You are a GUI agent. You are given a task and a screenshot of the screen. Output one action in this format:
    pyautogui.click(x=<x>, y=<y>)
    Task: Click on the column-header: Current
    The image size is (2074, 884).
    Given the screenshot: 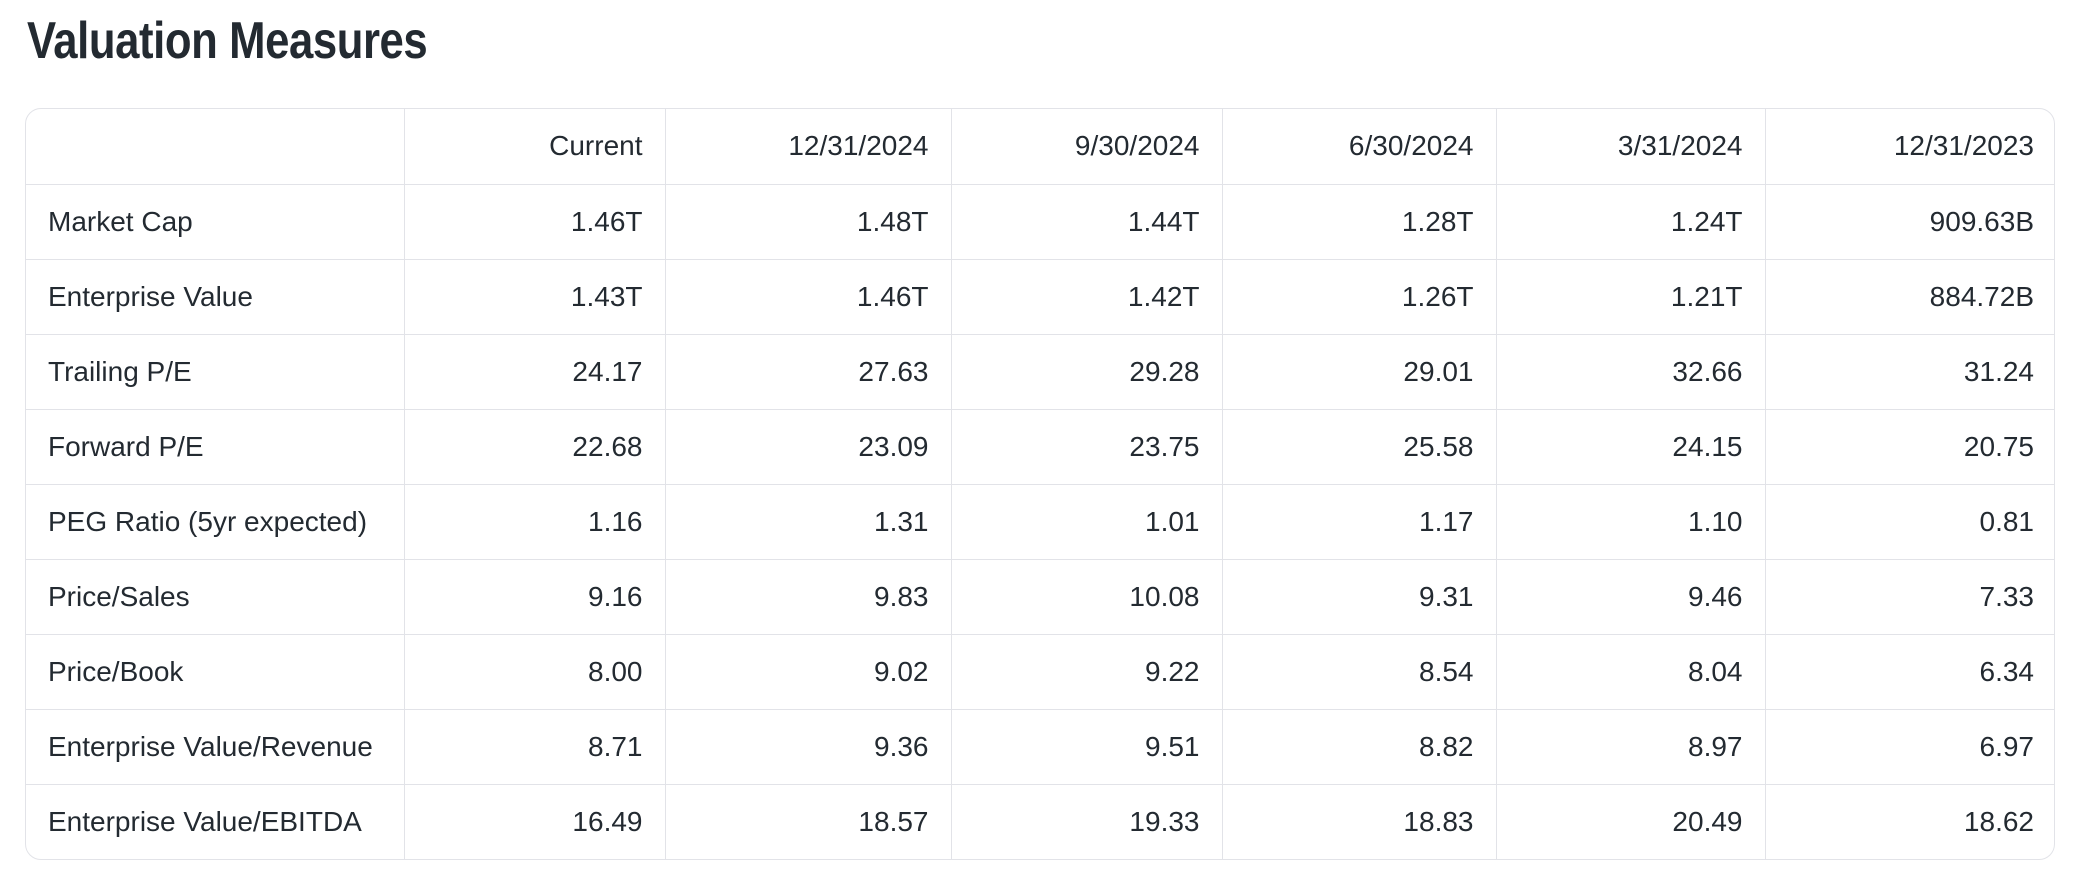 What is the action you would take?
    pyautogui.click(x=534, y=147)
    